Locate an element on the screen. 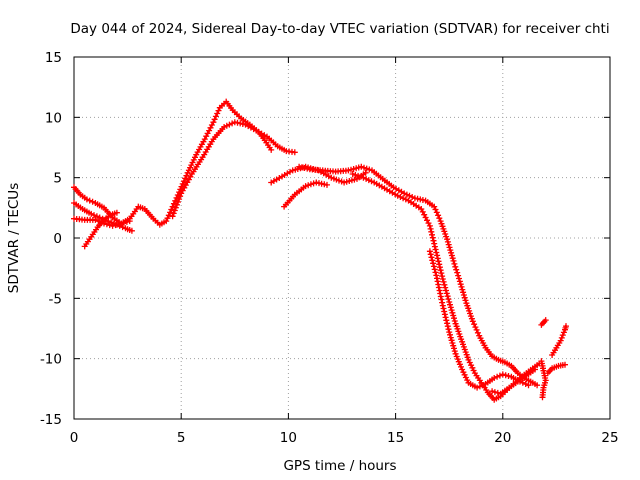 The image size is (640, 480). x-axis-label: GPS time / hours is located at coordinates (339, 466).